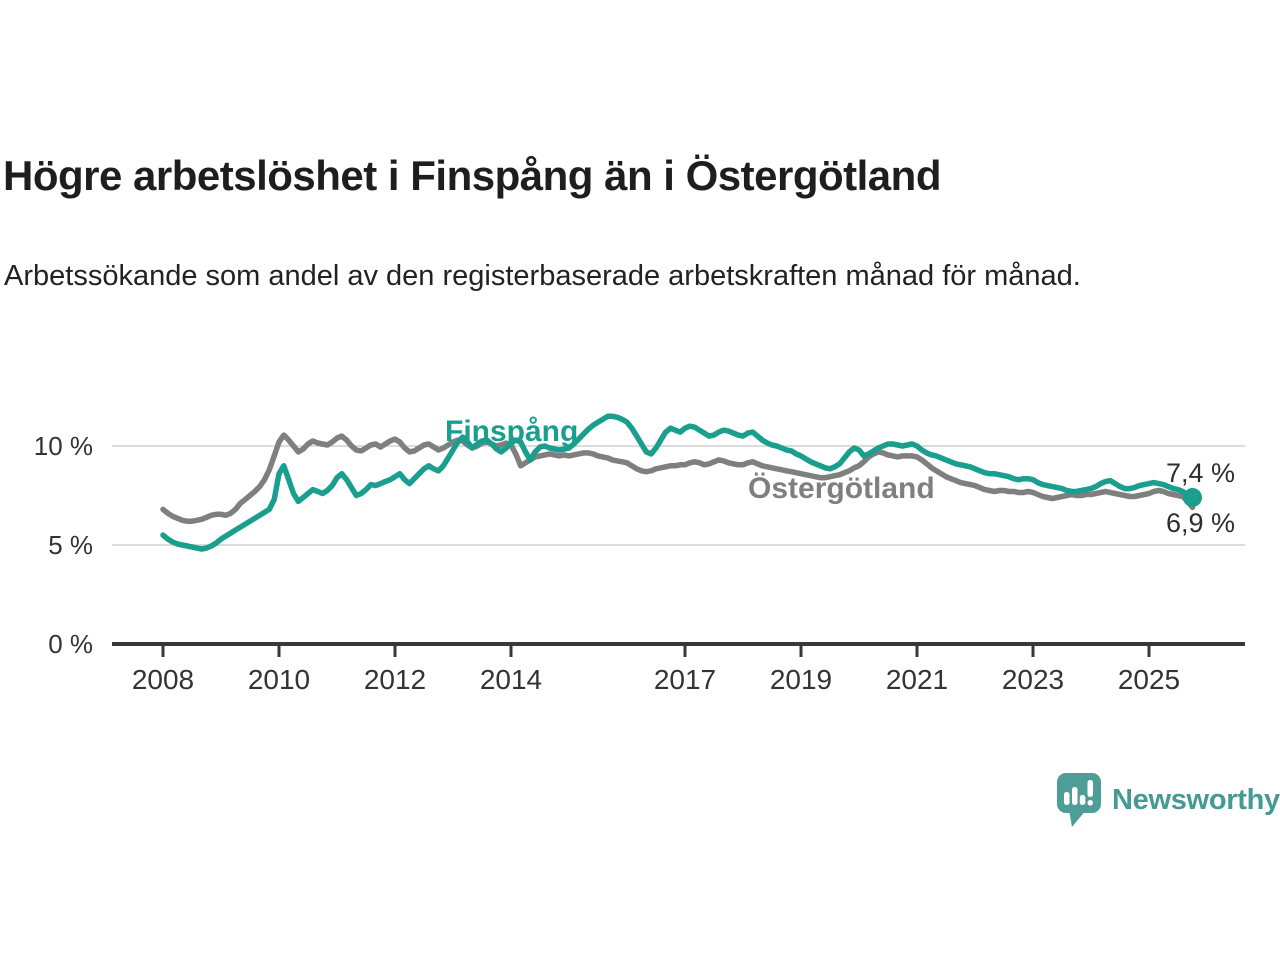 The image size is (1280, 960). I want to click on newsworthy-logo: Newsworthy, so click(1168, 800).